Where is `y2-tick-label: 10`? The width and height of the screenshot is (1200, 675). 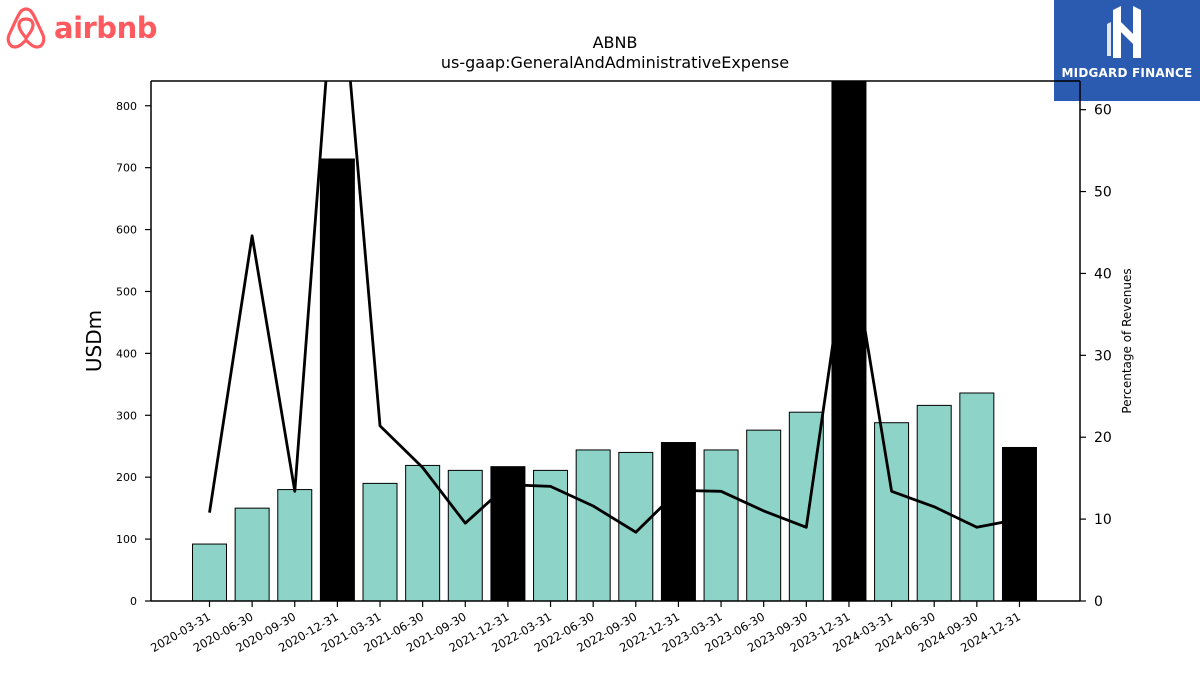 y2-tick-label: 10 is located at coordinates (1103, 520).